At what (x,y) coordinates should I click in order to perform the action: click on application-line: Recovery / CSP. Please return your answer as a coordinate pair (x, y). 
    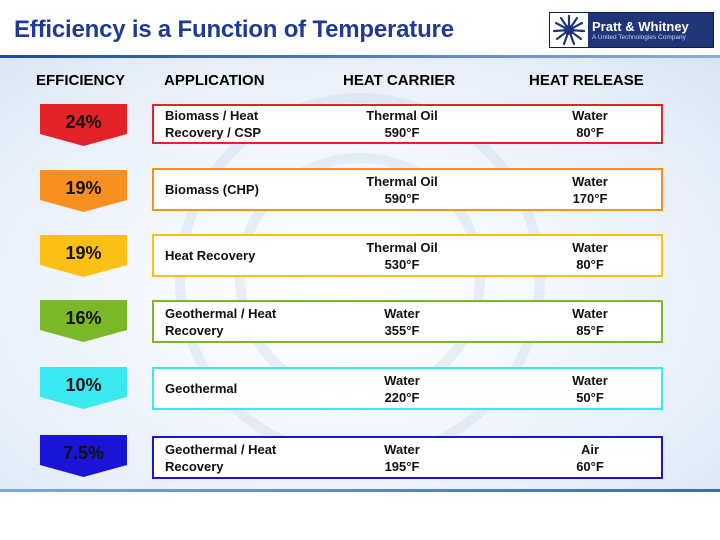
    Looking at the image, I should click on (213, 132).